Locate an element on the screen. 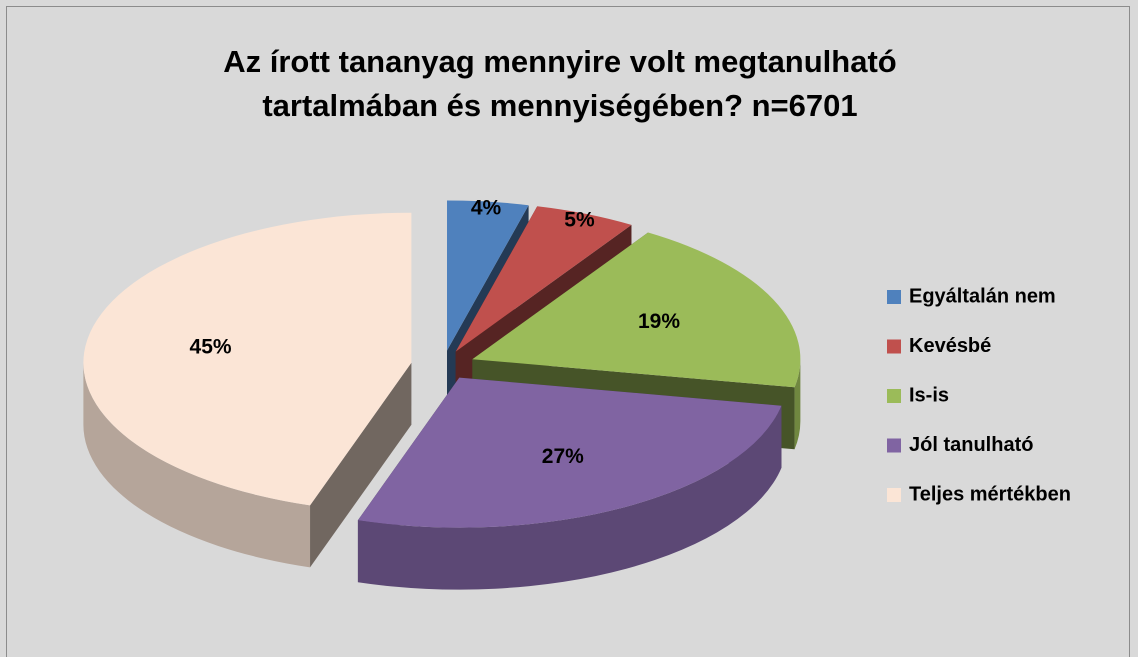 The image size is (1138, 657). slice-side is located at coordinates (361, 465).